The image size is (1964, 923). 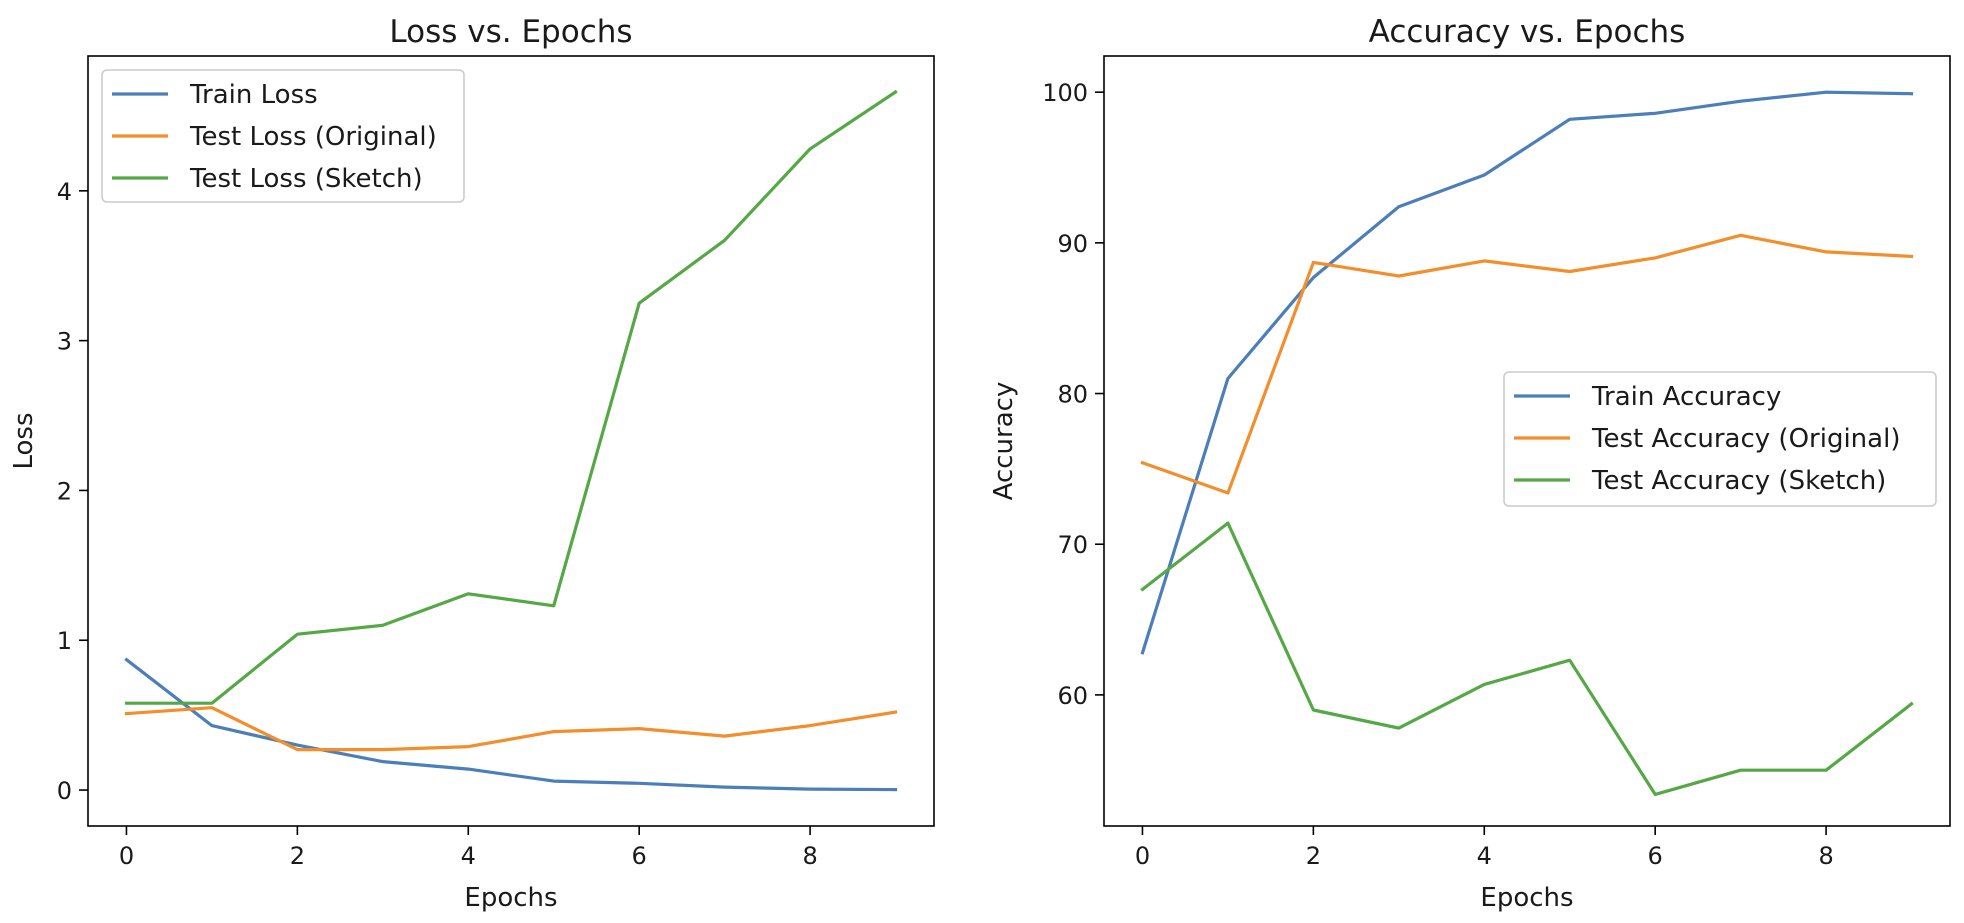 I want to click on y-tick-label: 0, so click(x=64, y=791).